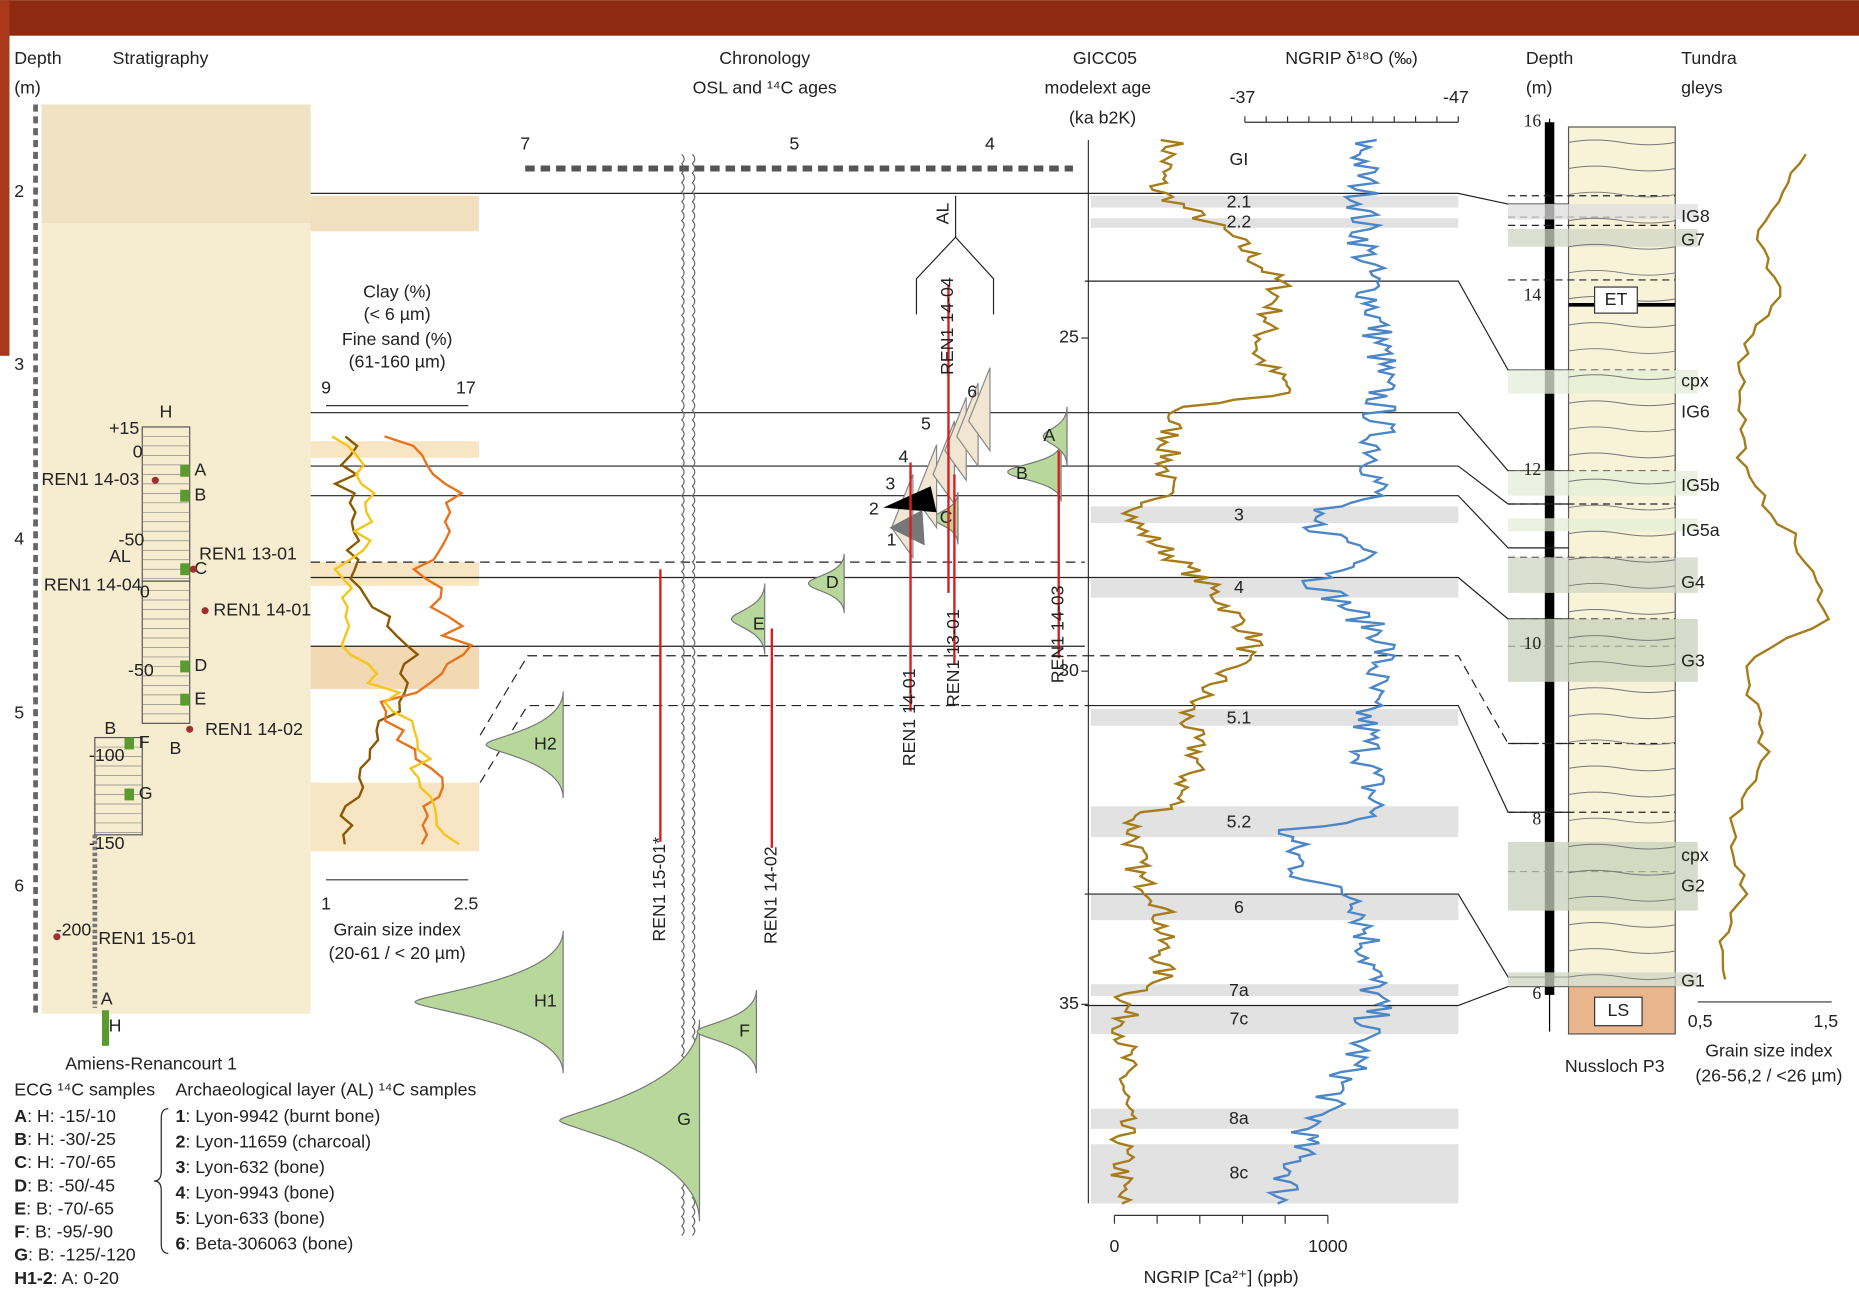  What do you see at coordinates (180, 1167) in the screenshot?
I see `legend-key: 3` at bounding box center [180, 1167].